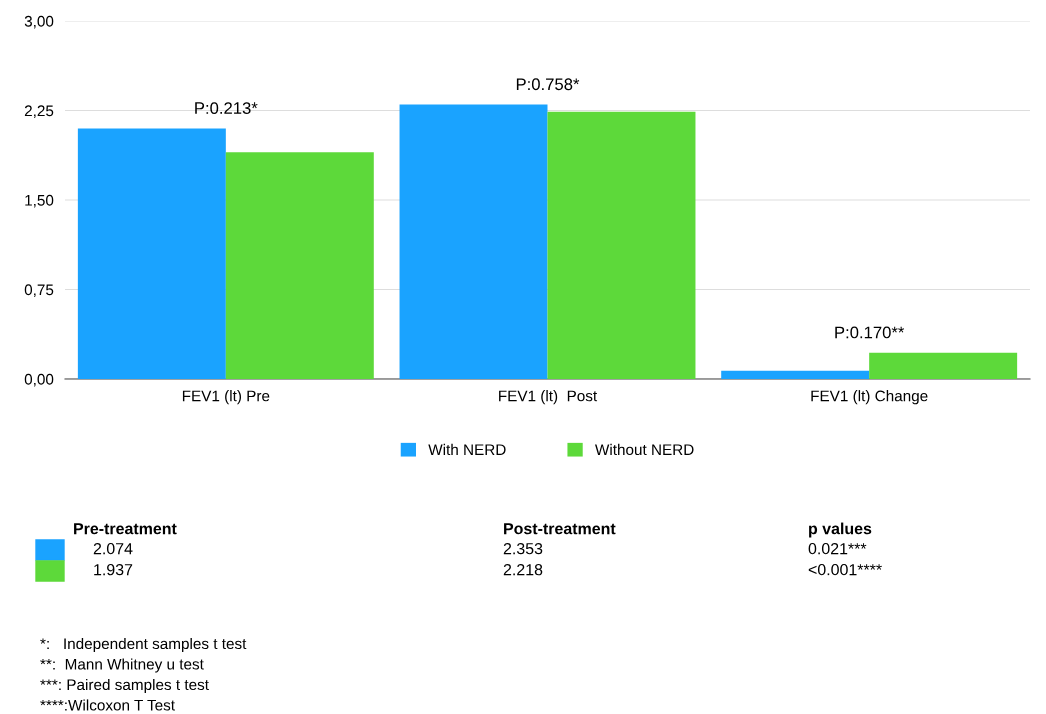 The width and height of the screenshot is (1046, 714). I want to click on legend-label: Without NERD, so click(644, 449).